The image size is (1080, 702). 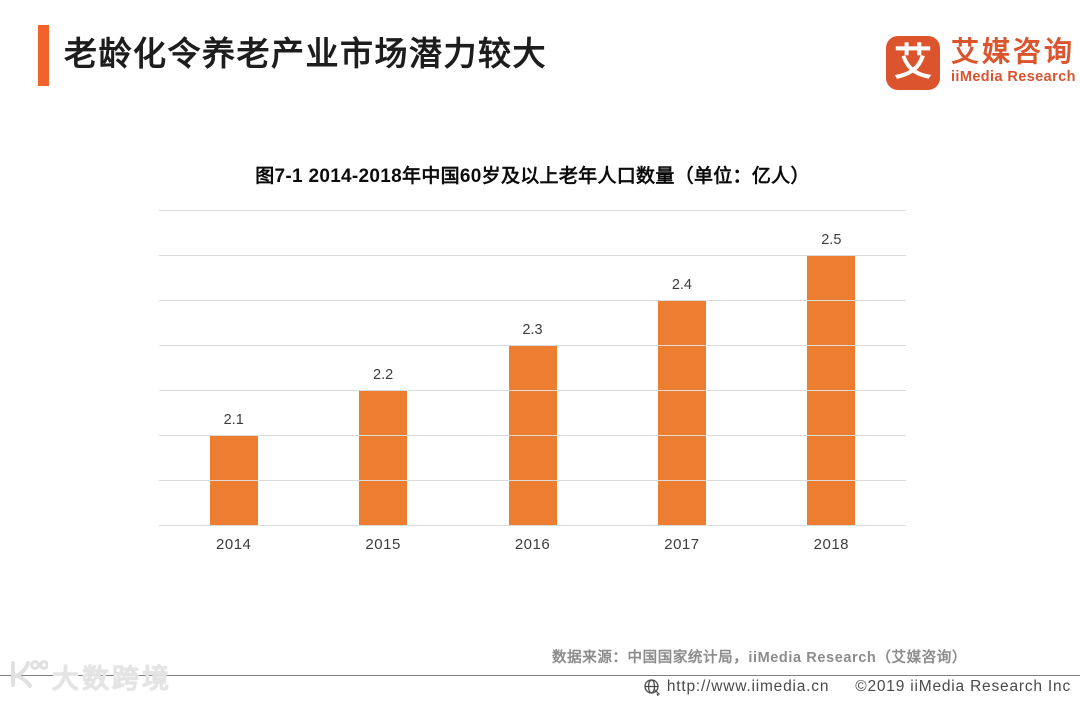 What do you see at coordinates (112, 679) in the screenshot?
I see `watermark-text: 大数跨境` at bounding box center [112, 679].